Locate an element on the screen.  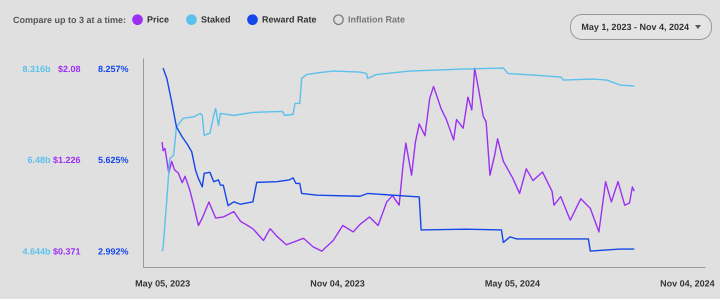
y2-tick-label: 6.48b is located at coordinates (39, 160).